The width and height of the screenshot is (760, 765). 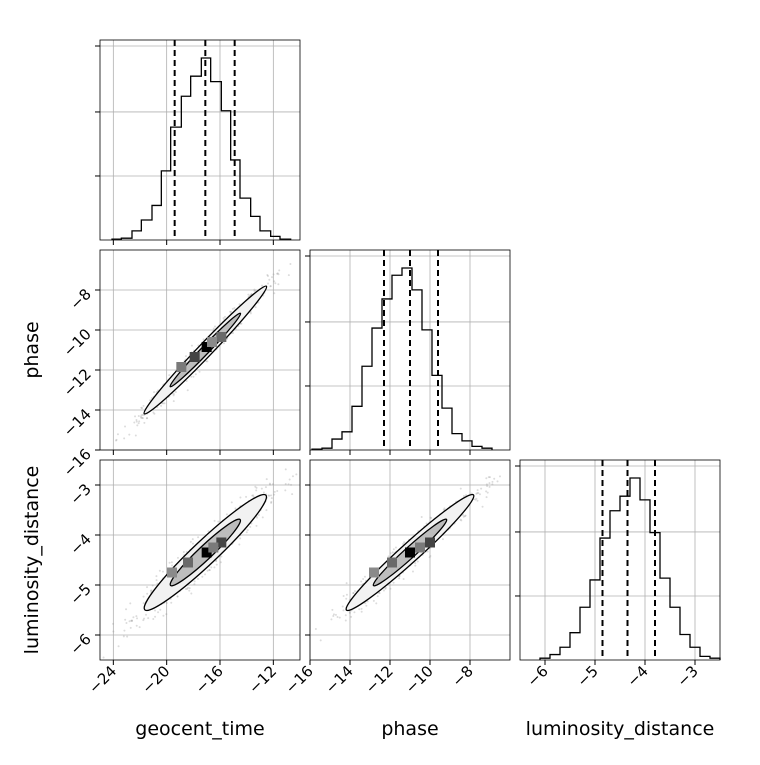 I want to click on x-axis-label-luminosity-distance: luminosity_distance, so click(x=620, y=729).